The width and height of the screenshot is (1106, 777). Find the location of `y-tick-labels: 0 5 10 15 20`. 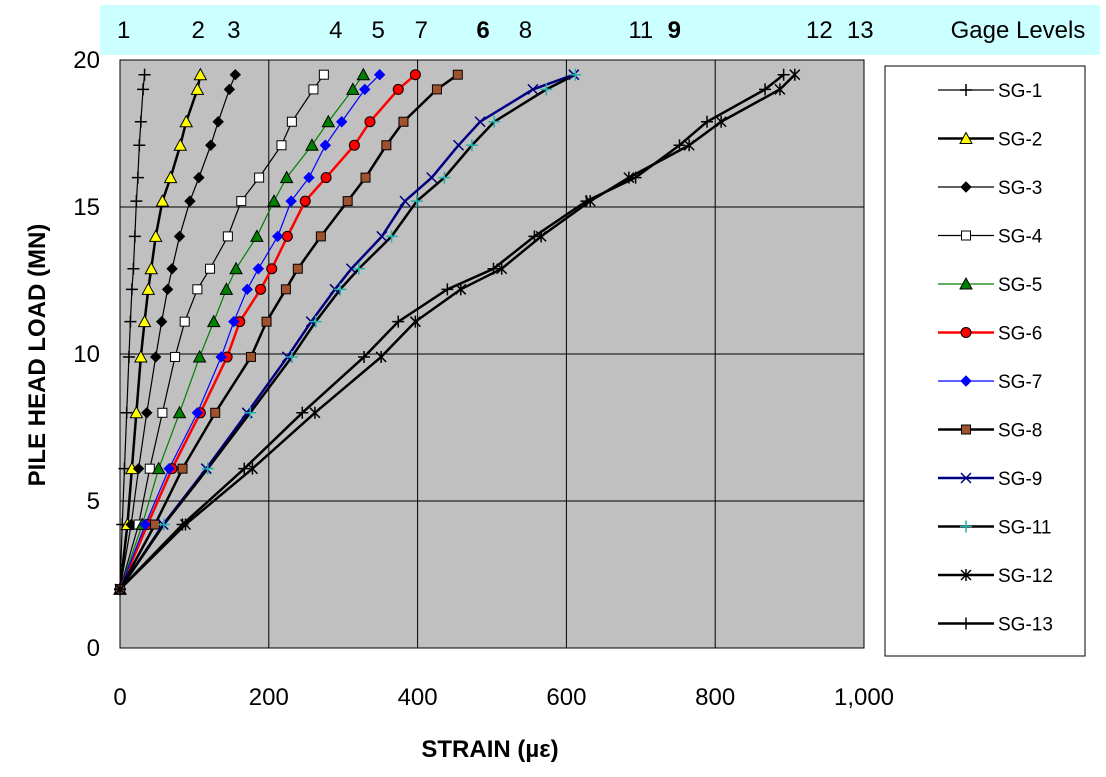

y-tick-labels: 0 5 10 15 20 is located at coordinates (86, 354).